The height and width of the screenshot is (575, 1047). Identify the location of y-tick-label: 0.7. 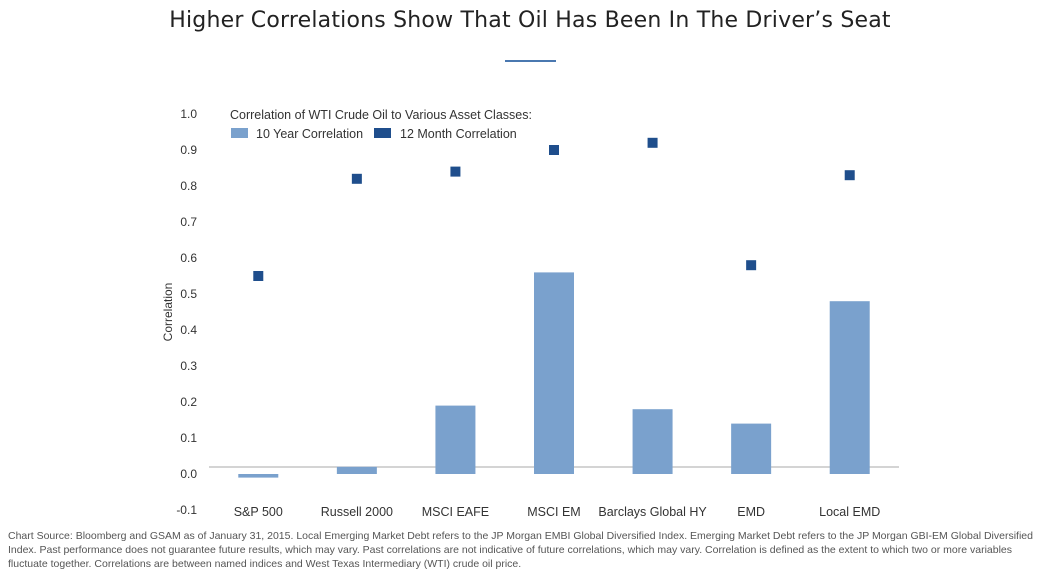
(188, 222).